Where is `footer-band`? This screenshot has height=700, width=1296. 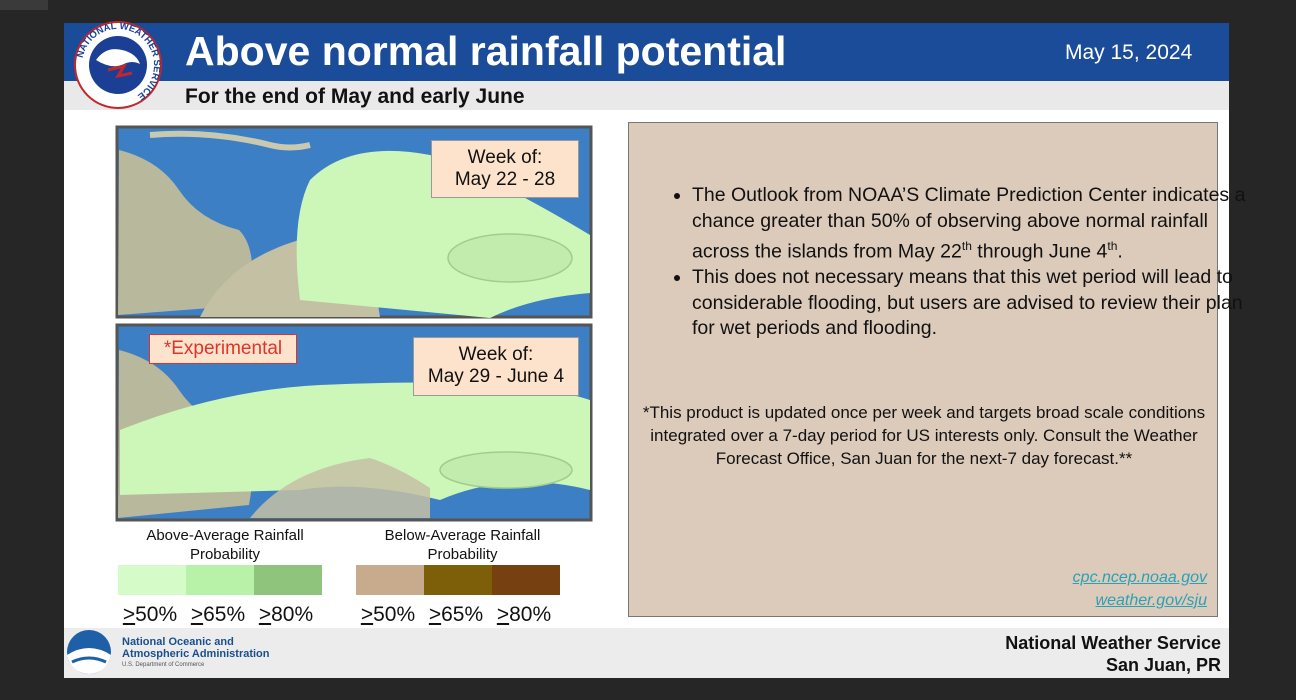
footer-band is located at coordinates (646, 653).